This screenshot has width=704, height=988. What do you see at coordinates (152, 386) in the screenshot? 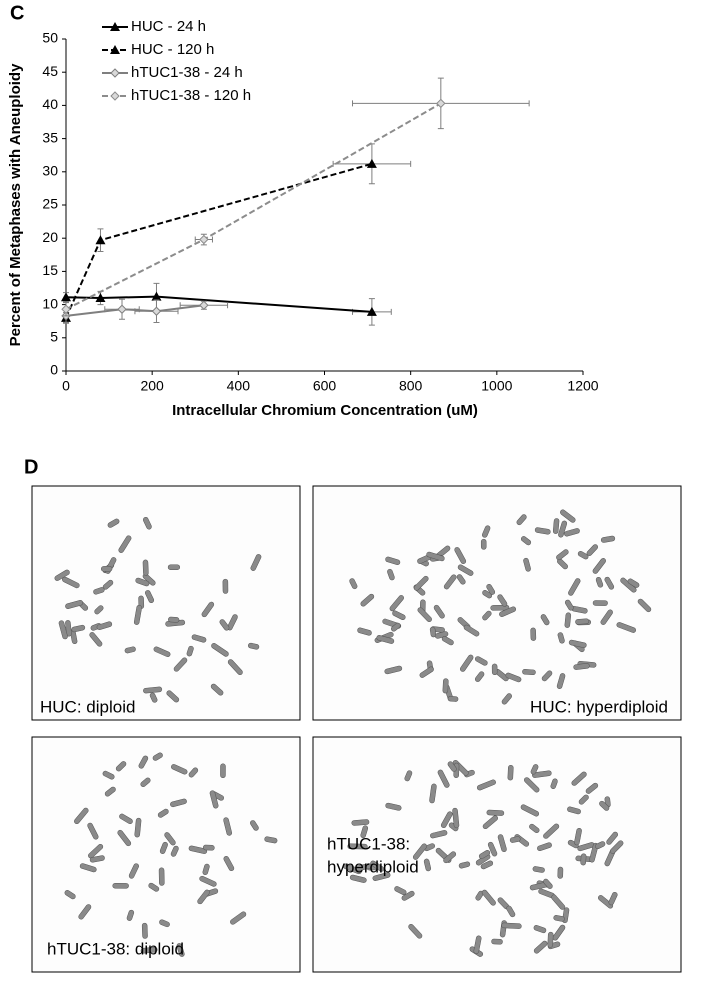
I see `x-tick-label: 200` at bounding box center [152, 386].